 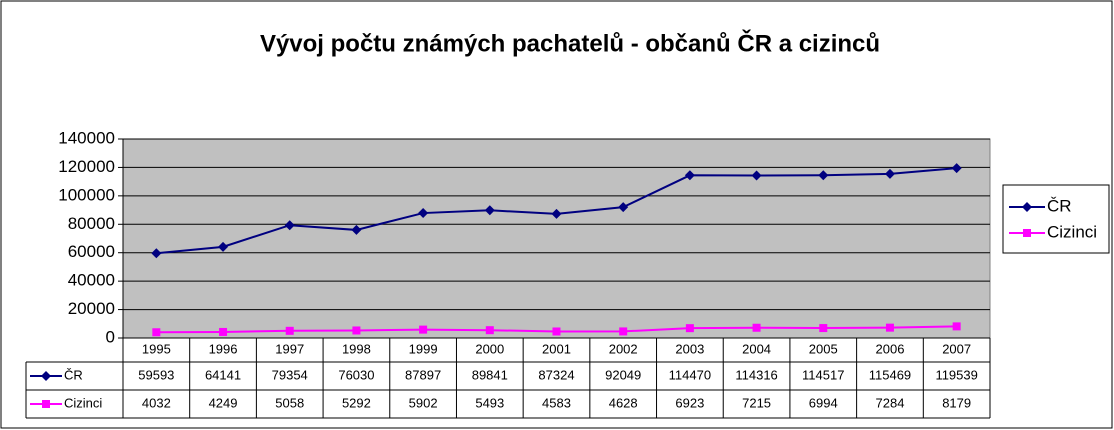 What do you see at coordinates (890, 402) in the screenshot?
I see `table-value: 7284` at bounding box center [890, 402].